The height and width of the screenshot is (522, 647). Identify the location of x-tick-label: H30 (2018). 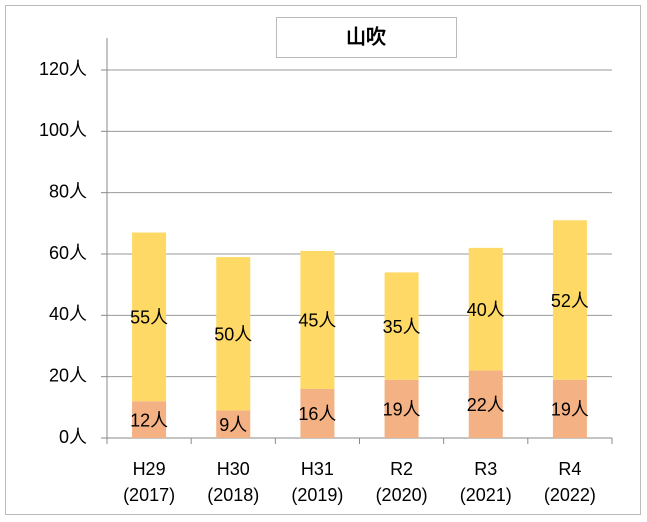
(233, 482).